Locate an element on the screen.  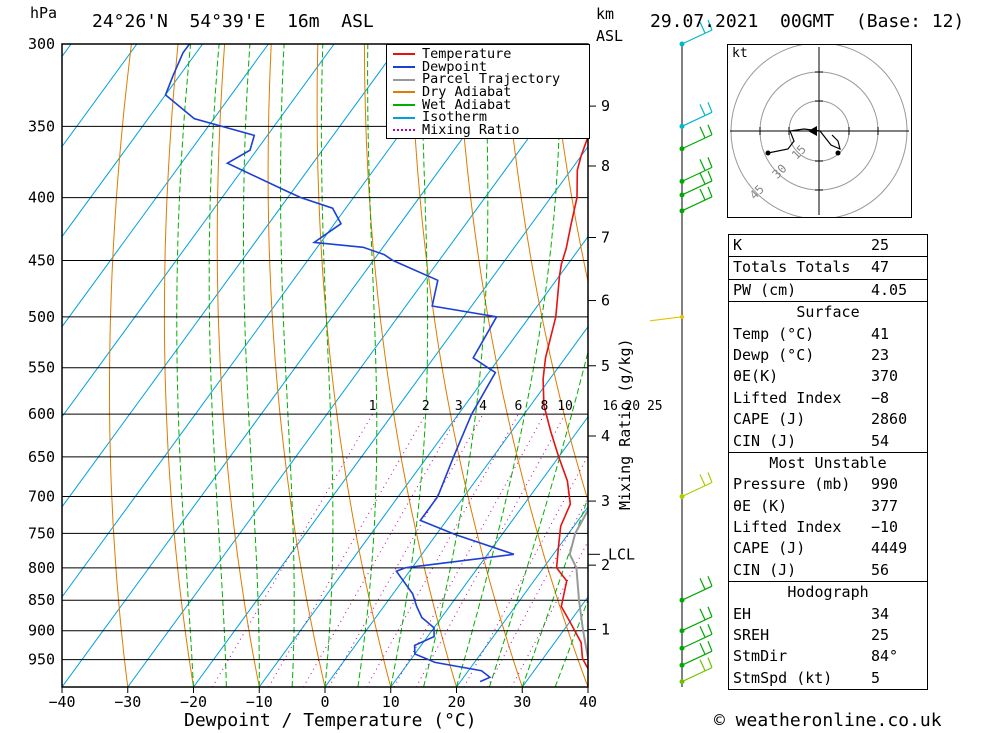
x-tick-label: 40 is located at coordinates (588, 702).